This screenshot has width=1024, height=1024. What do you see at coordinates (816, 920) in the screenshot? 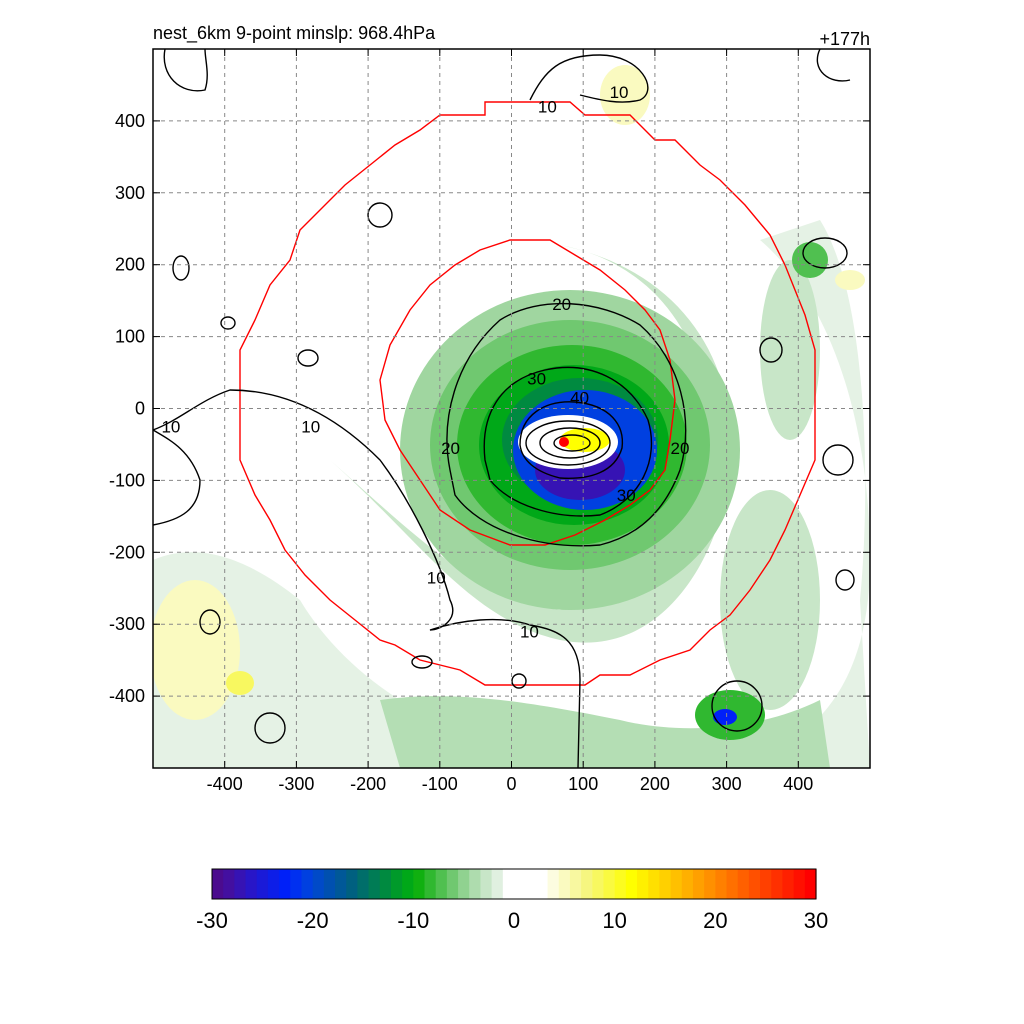
I see `colorbar-tick-label: 30` at bounding box center [816, 920].